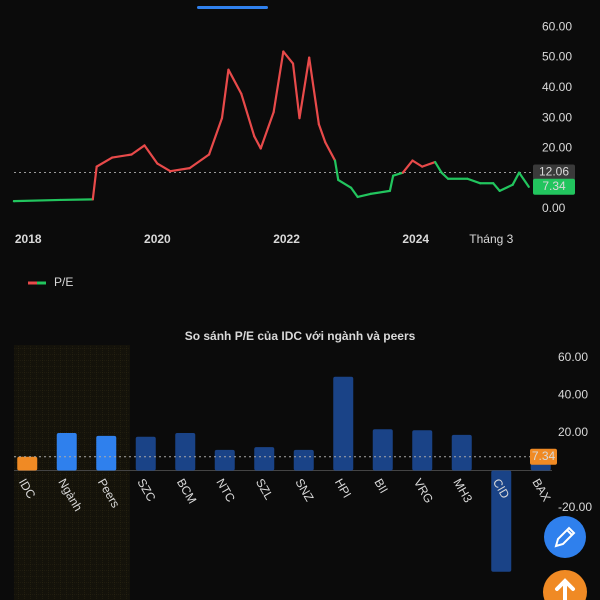 This screenshot has height=600, width=600. What do you see at coordinates (225, 490) in the screenshot?
I see `x-tick-label: NTC` at bounding box center [225, 490].